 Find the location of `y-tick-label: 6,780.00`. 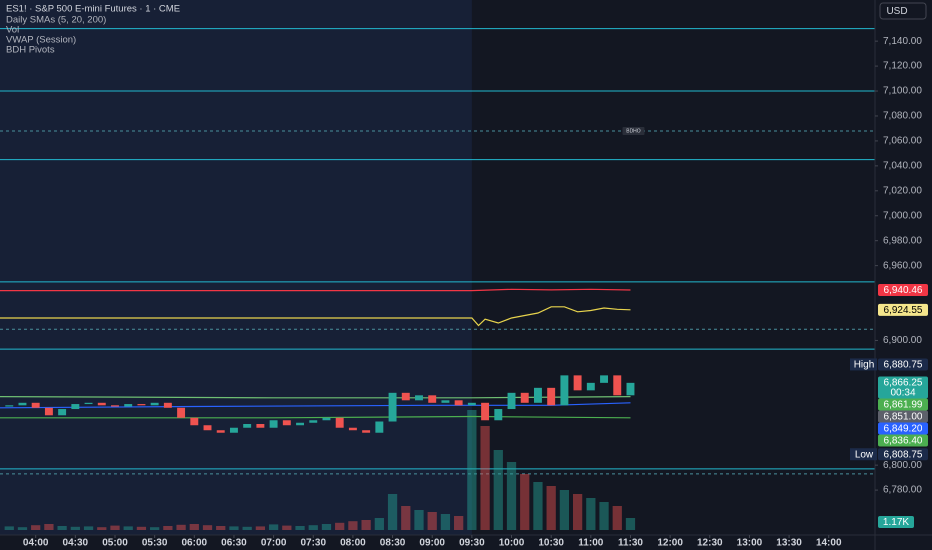

y-tick-label: 6,780.00 is located at coordinates (902, 490).